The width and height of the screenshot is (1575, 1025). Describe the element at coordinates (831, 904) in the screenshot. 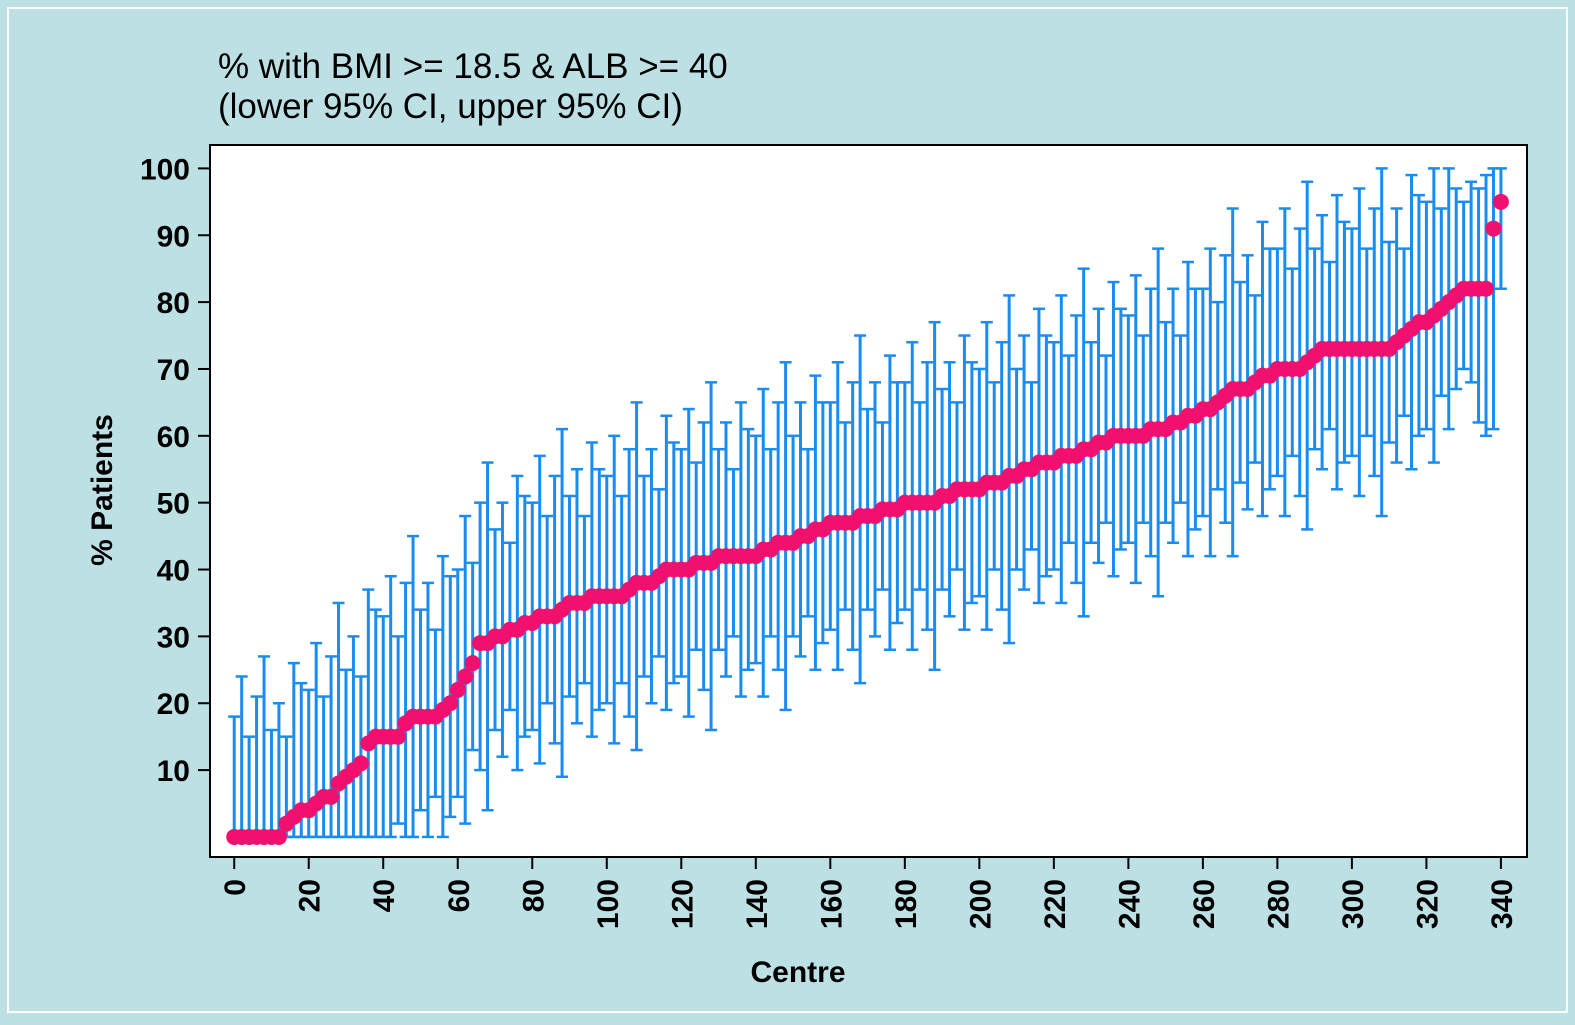

I see `x-tick-label: 160` at that location.